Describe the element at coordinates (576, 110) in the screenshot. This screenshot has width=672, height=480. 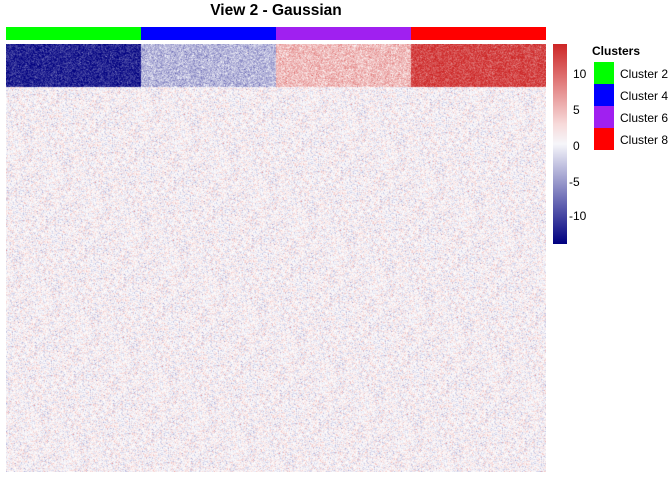
I see `scale-tick-label: 5` at that location.